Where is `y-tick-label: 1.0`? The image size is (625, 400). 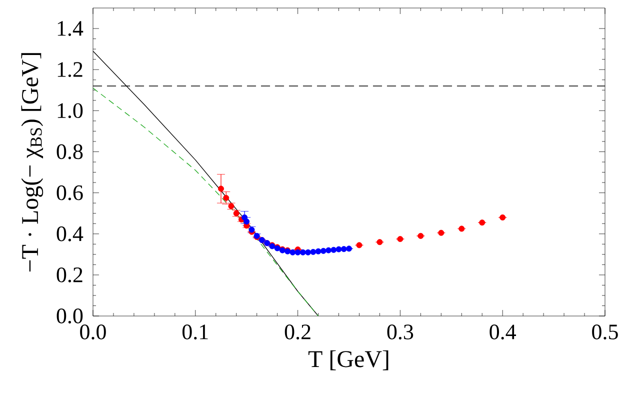 y-tick-label: 1.0 is located at coordinates (70, 110).